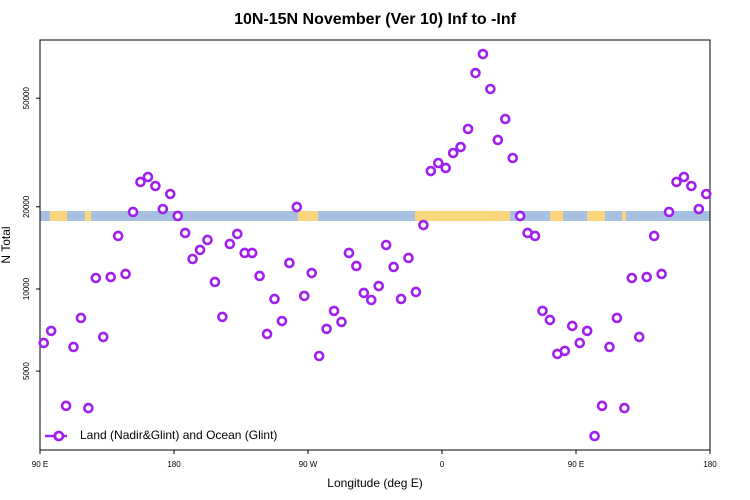 The width and height of the screenshot is (750, 500). Describe the element at coordinates (308, 464) in the screenshot. I see `x-tick-label: 90 W` at that location.